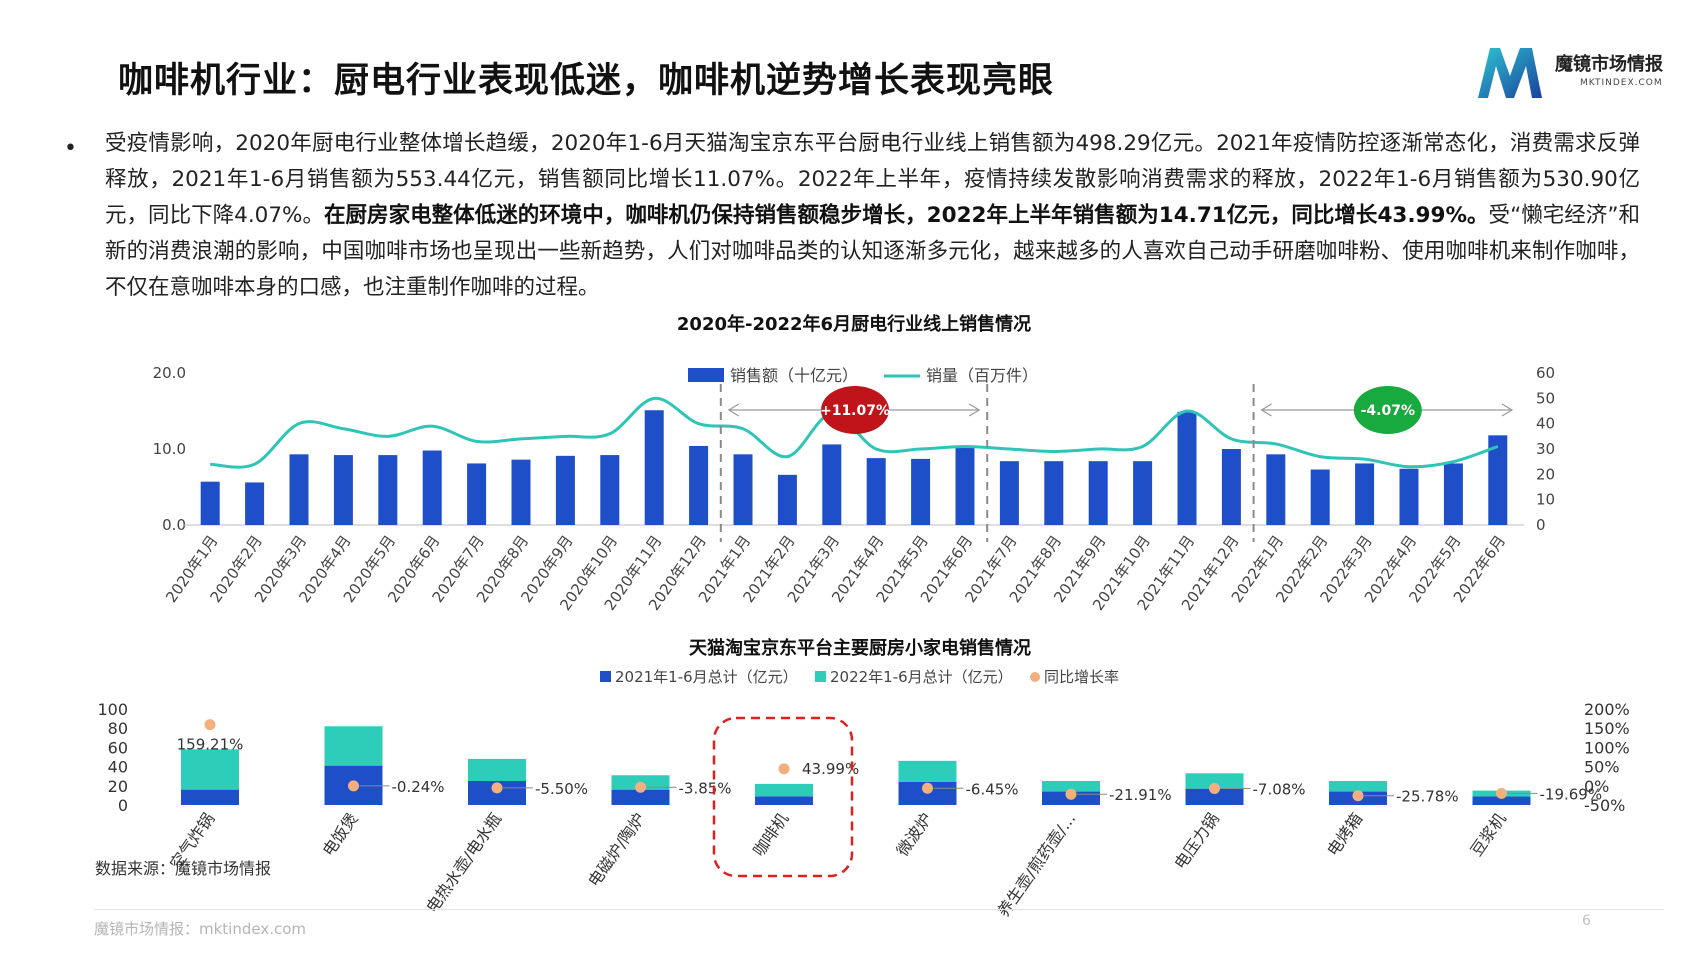  Describe the element at coordinates (1602, 767) in the screenshot. I see `chart2-ytick-right: 50%` at that location.